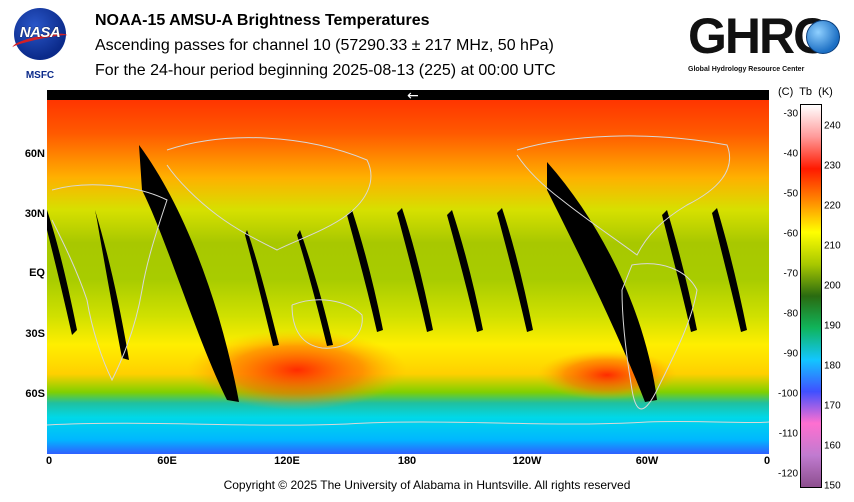 The height and width of the screenshot is (502, 854). I want to click on ghrc-logo: GHRC Global Hydrology Resource Center, so click(768, 44).